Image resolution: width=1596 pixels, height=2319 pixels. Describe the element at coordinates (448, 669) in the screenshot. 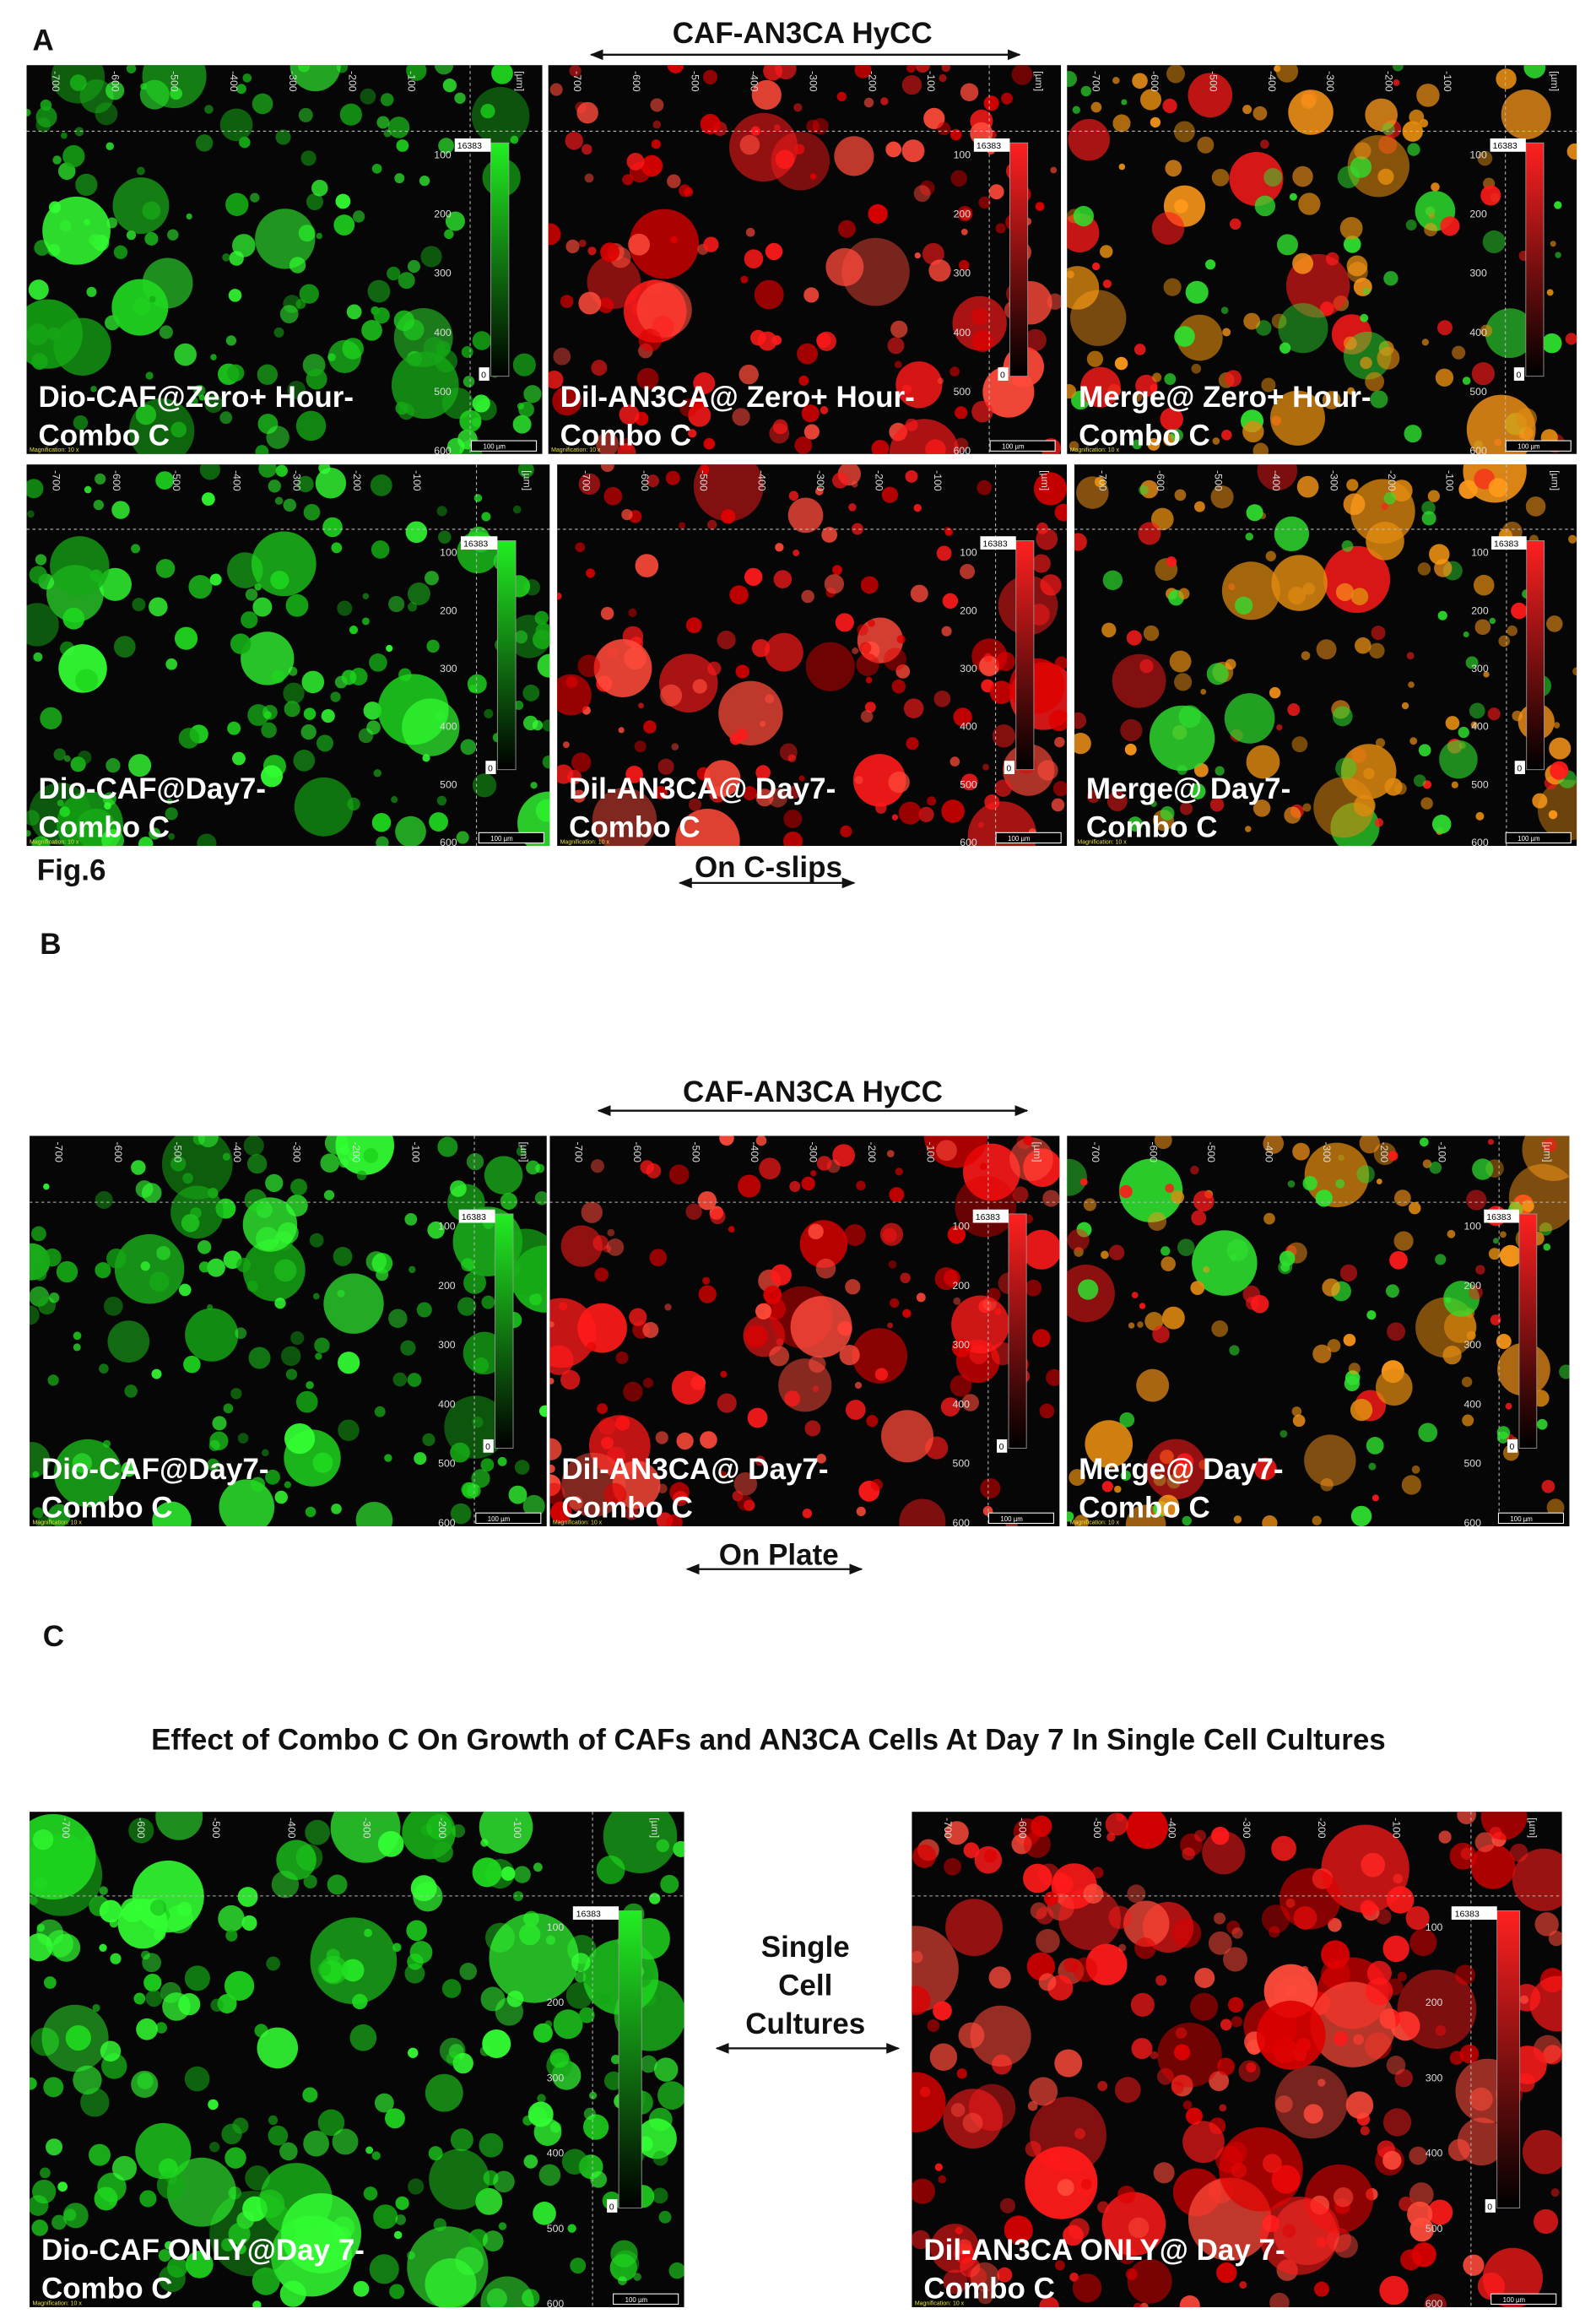

I see `ruler-label: 300` at that location.